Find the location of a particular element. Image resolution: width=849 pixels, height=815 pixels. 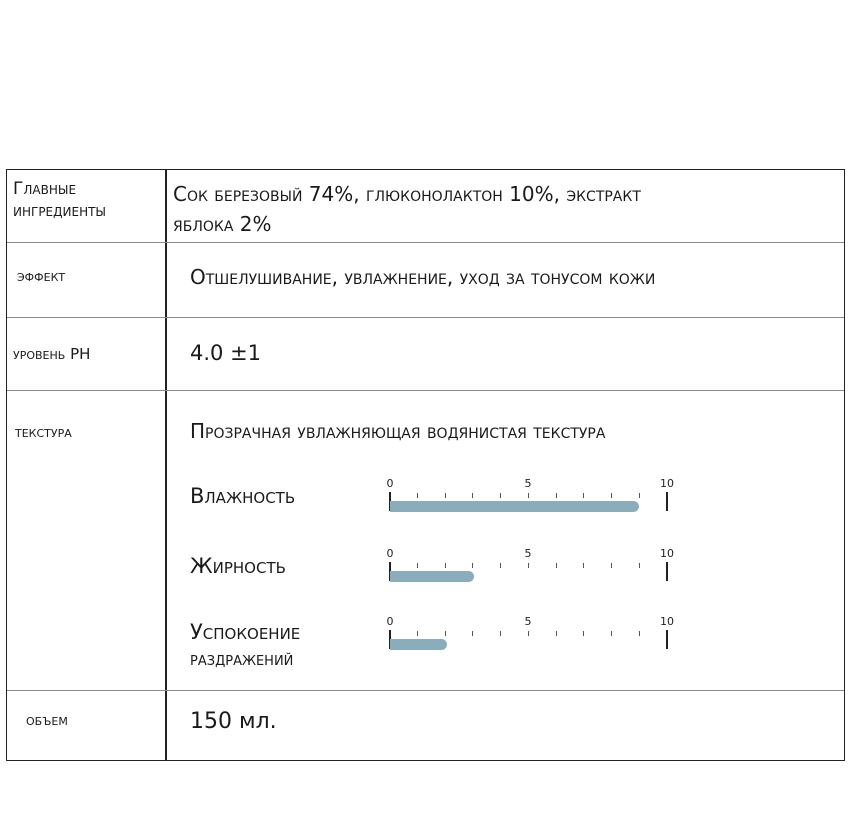

bar-soothing is located at coordinates (418, 644).